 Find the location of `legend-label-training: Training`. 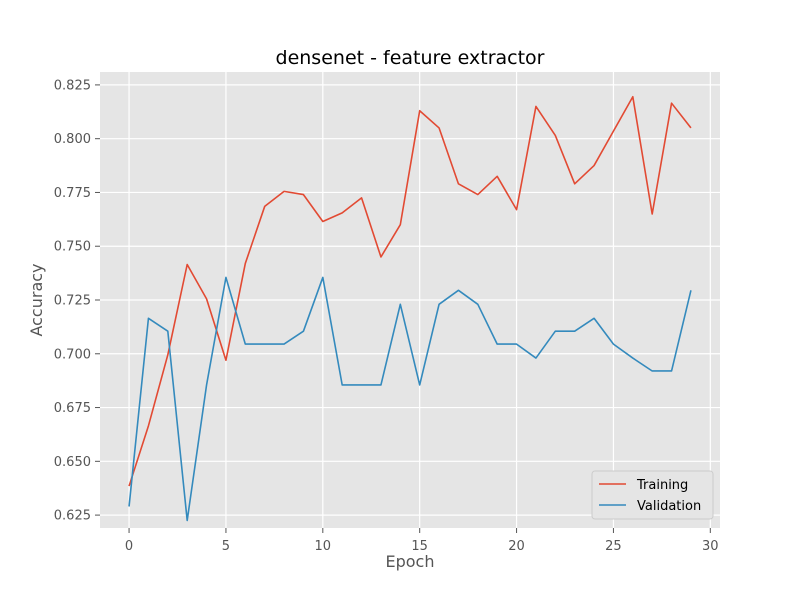

legend-label-training: Training is located at coordinates (662, 485).